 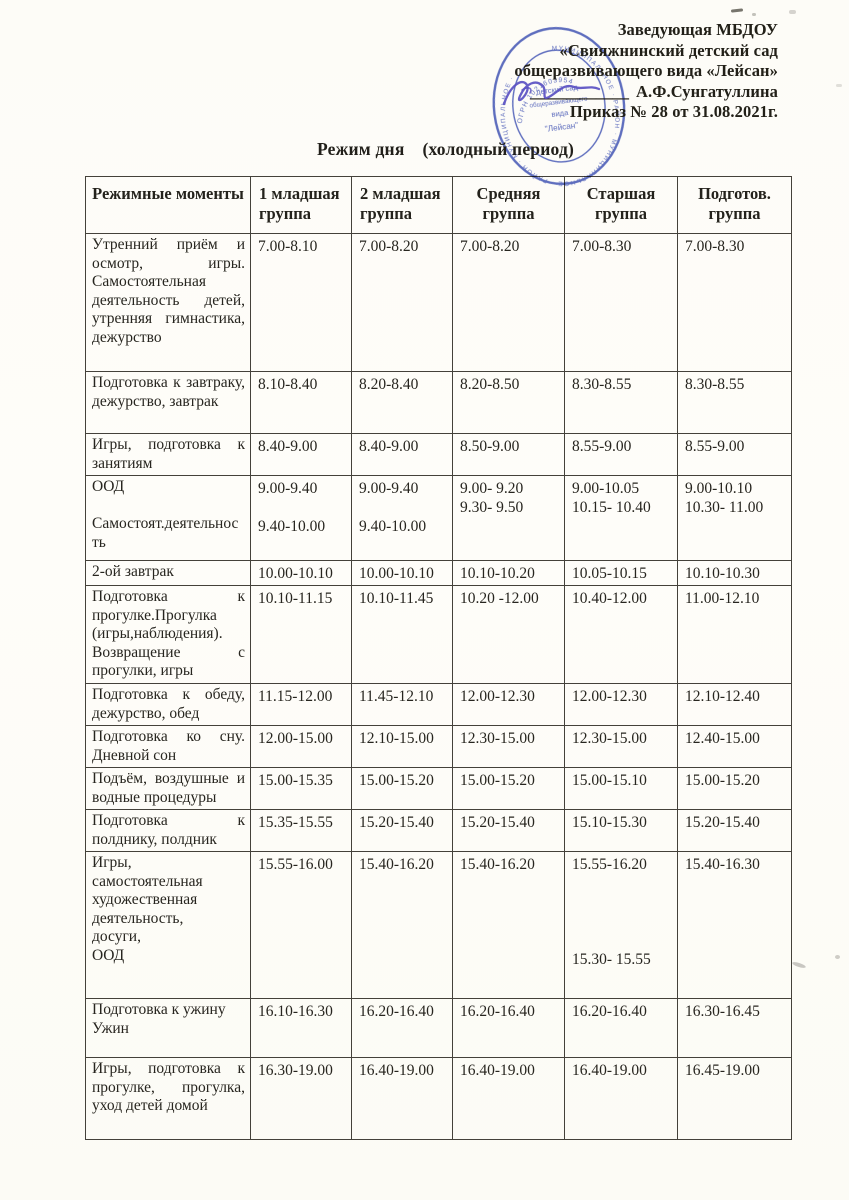 I want to click on time-cell: 11.45-12.10, so click(x=402, y=704).